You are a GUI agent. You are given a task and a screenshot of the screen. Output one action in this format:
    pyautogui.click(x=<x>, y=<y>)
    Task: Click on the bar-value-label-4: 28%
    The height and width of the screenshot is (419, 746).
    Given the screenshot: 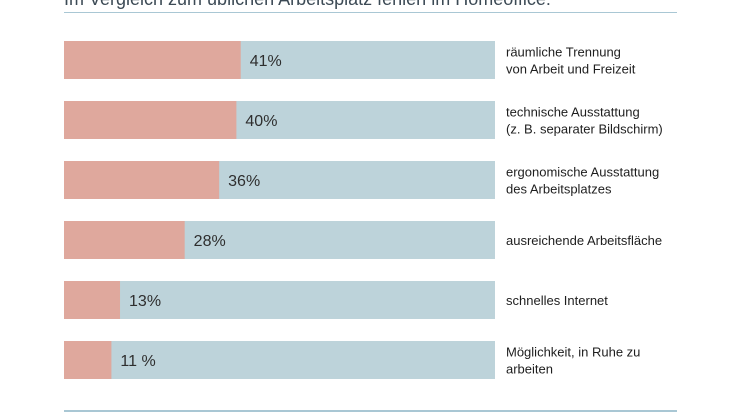 What is the action you would take?
    pyautogui.click(x=210, y=241)
    